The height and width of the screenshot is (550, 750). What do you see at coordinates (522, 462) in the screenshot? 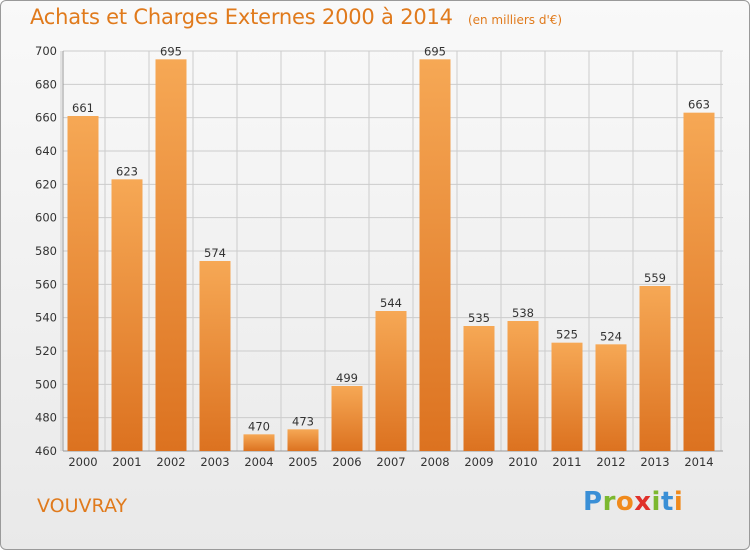
I see `x-tick-label: 2010` at bounding box center [522, 462].